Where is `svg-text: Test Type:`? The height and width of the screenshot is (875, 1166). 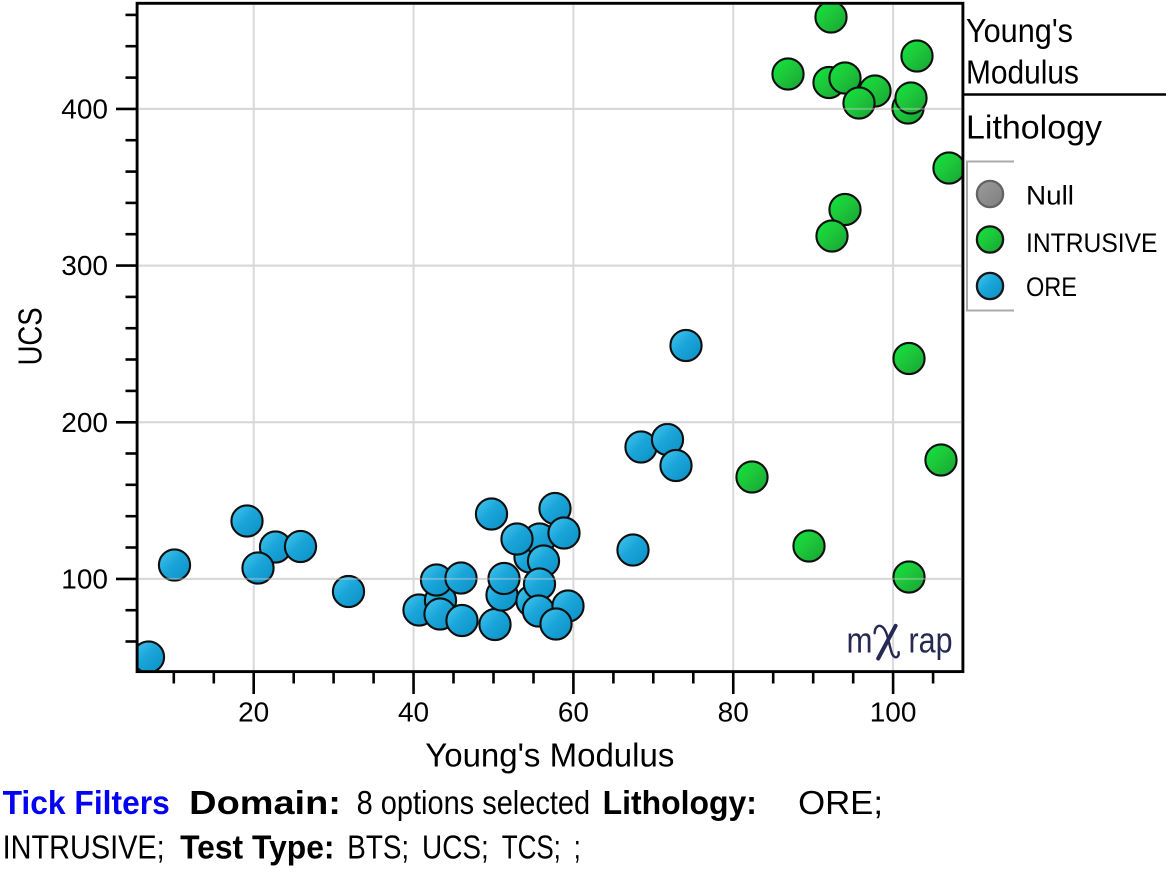
svg-text: Test Type: is located at coordinates (257, 848).